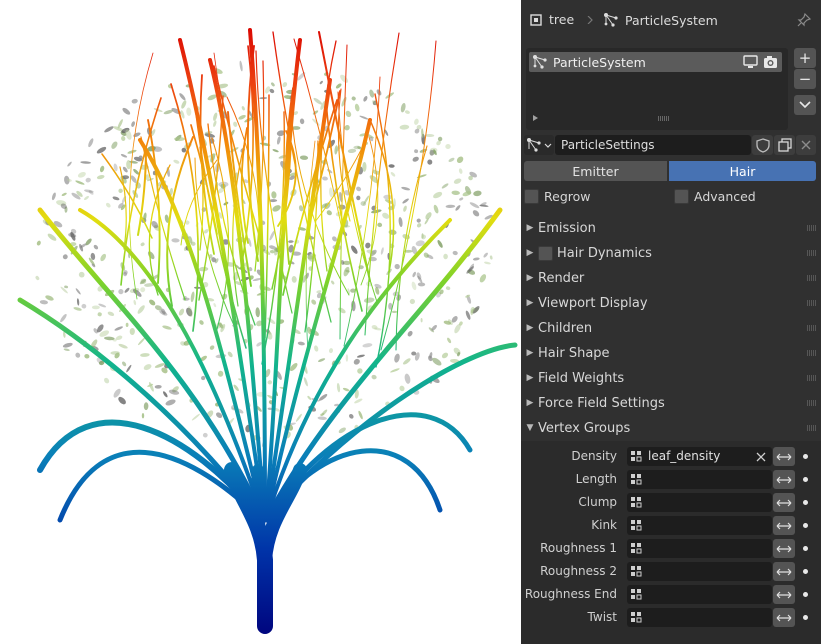 The height and width of the screenshot is (644, 821). What do you see at coordinates (804, 20) in the screenshot?
I see `pin-icon` at bounding box center [804, 20].